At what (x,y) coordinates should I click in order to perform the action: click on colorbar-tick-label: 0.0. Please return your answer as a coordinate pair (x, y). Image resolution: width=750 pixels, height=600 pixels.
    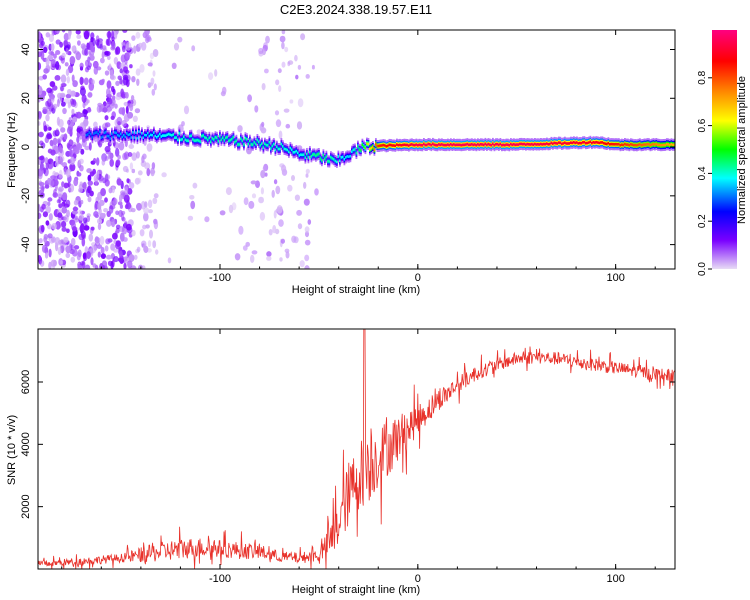
    Looking at the image, I should click on (702, 269).